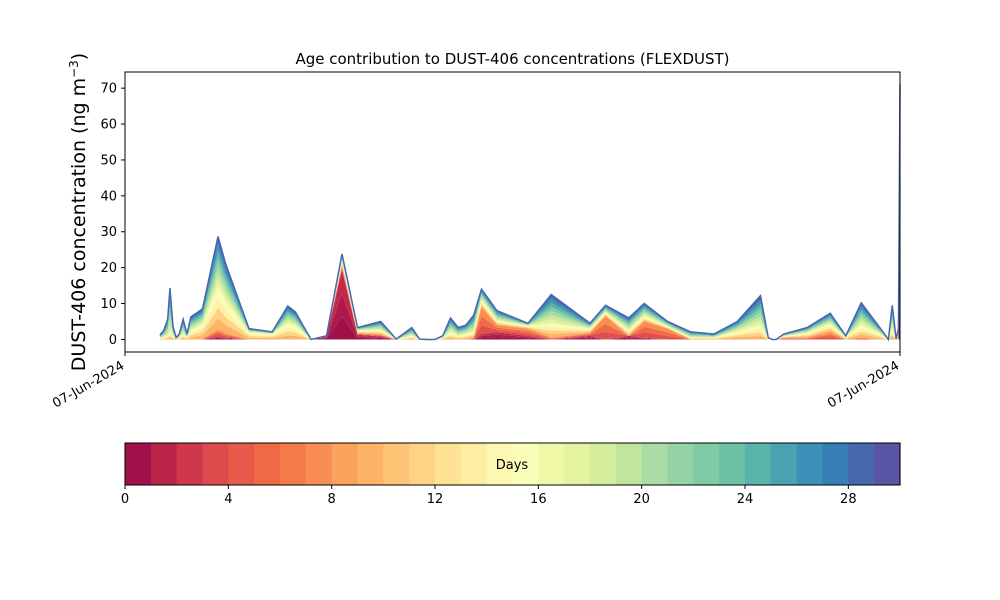  Describe the element at coordinates (435, 499) in the screenshot. I see `colorbar-tick-label: 12` at that location.